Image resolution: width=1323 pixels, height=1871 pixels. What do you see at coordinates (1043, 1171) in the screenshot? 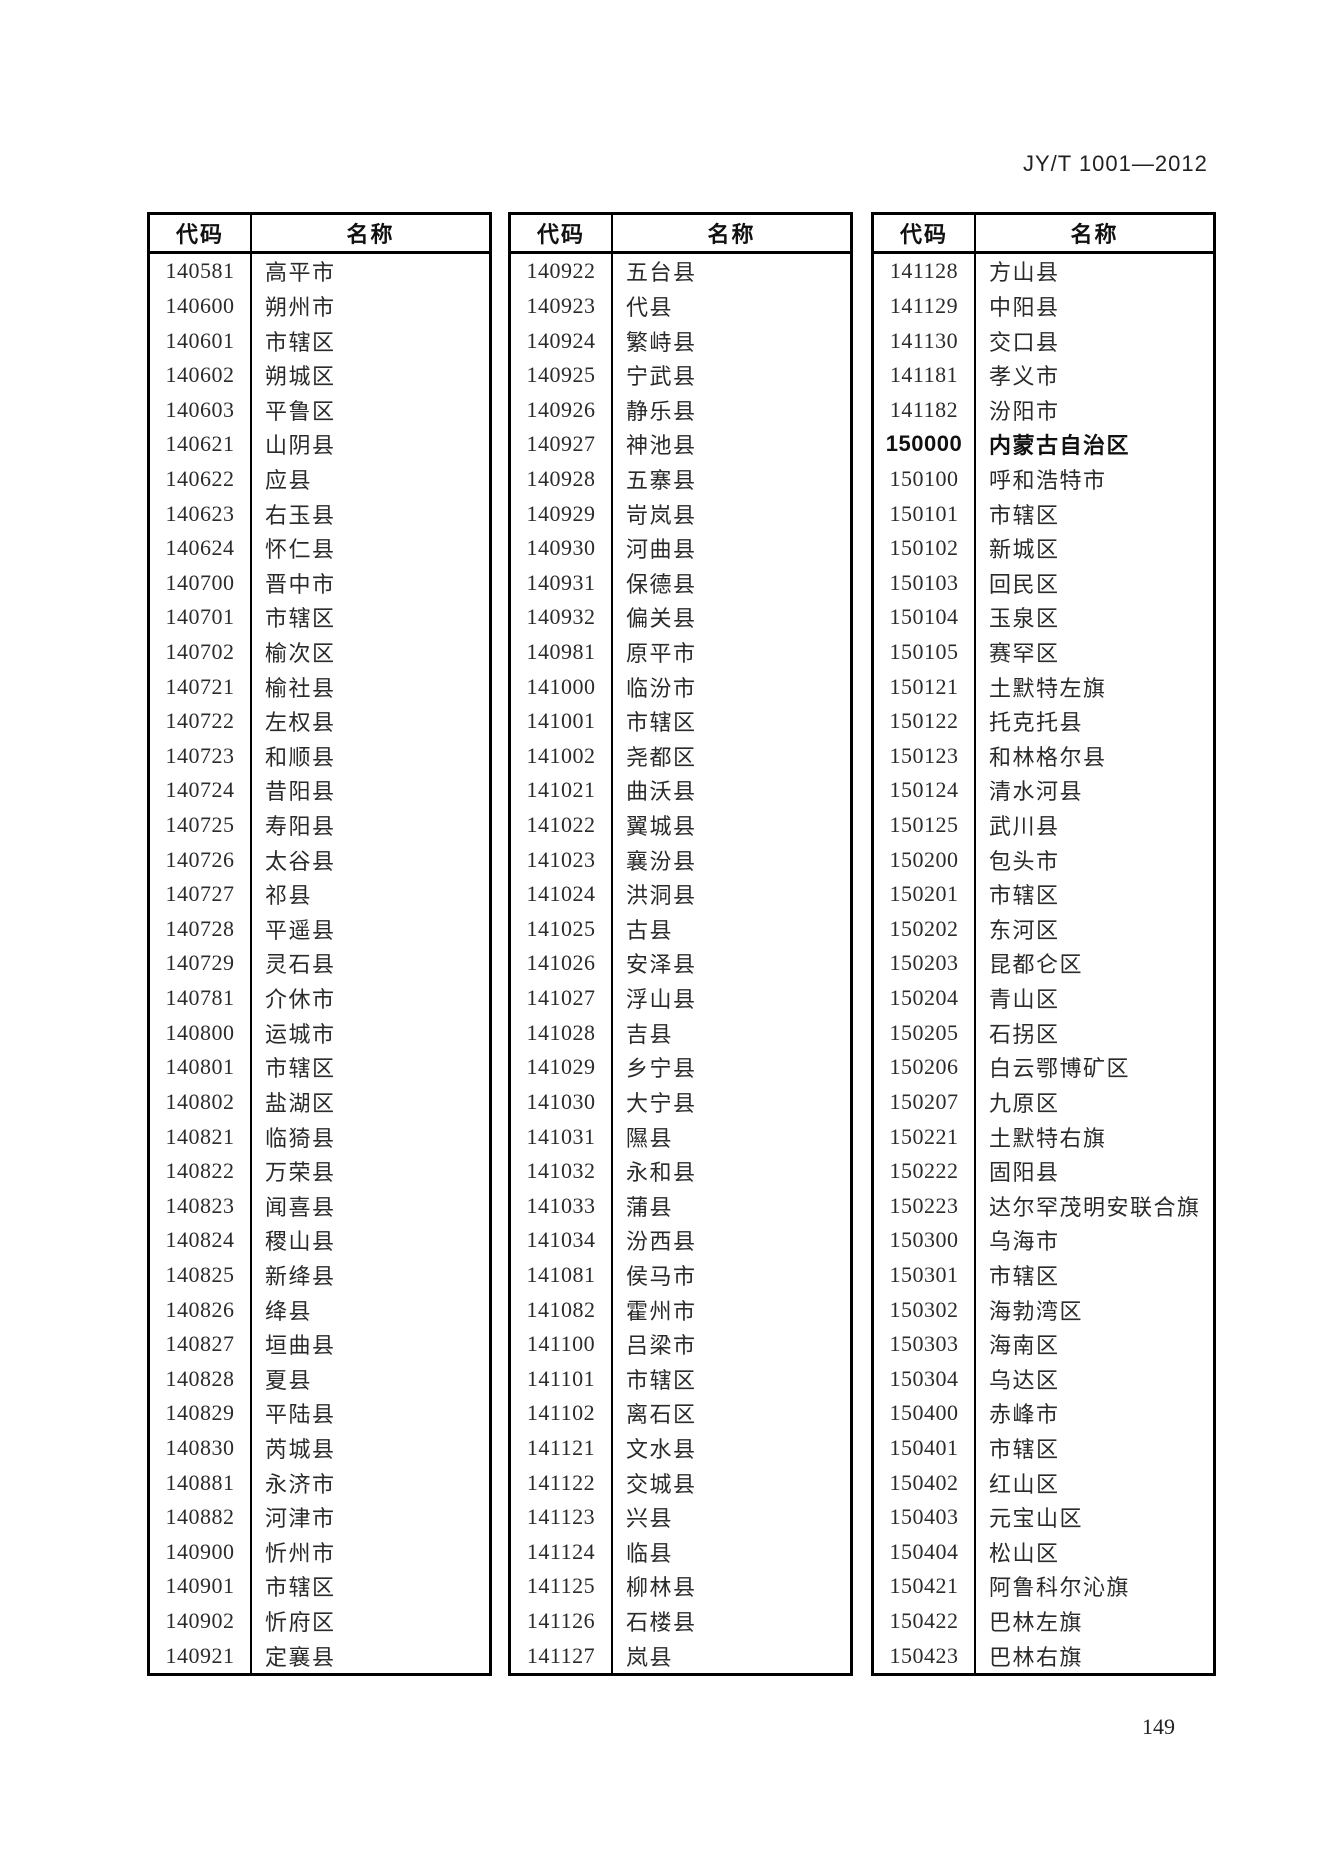
I see `table-row: 150222 固阳县` at bounding box center [1043, 1171].